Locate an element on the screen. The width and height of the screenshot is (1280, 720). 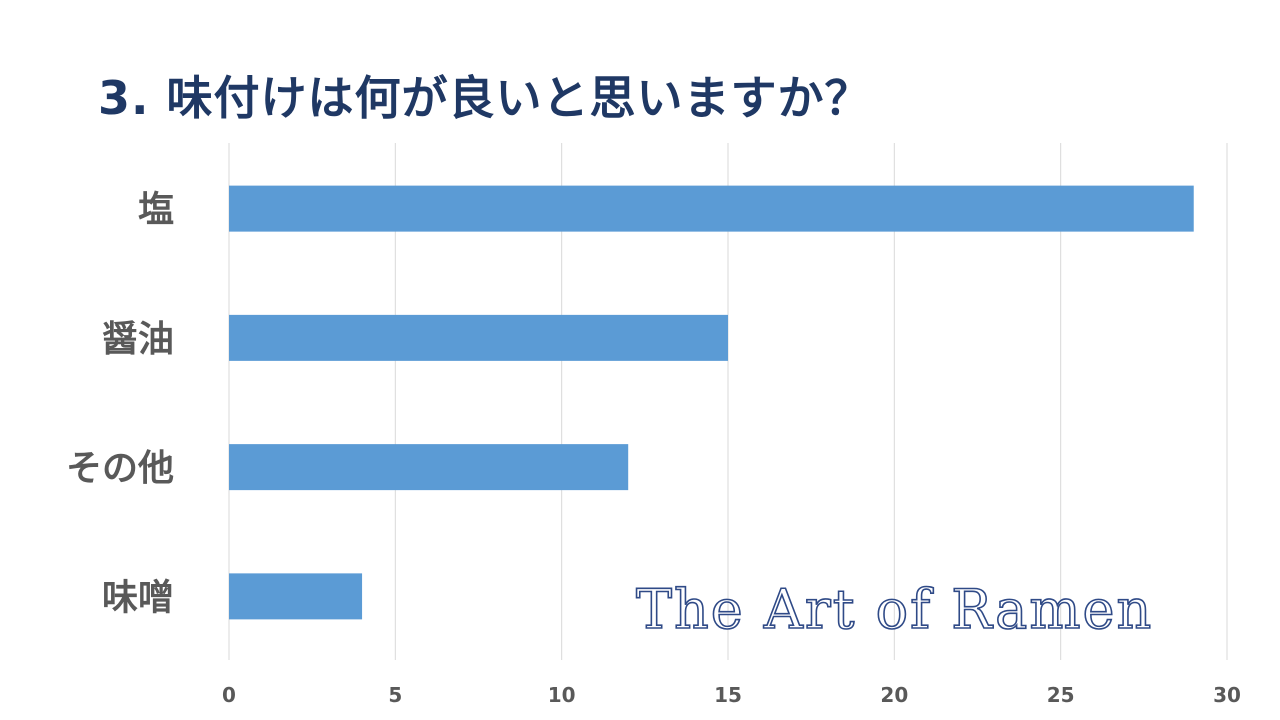
x-tick-label: 30 is located at coordinates (1227, 695).